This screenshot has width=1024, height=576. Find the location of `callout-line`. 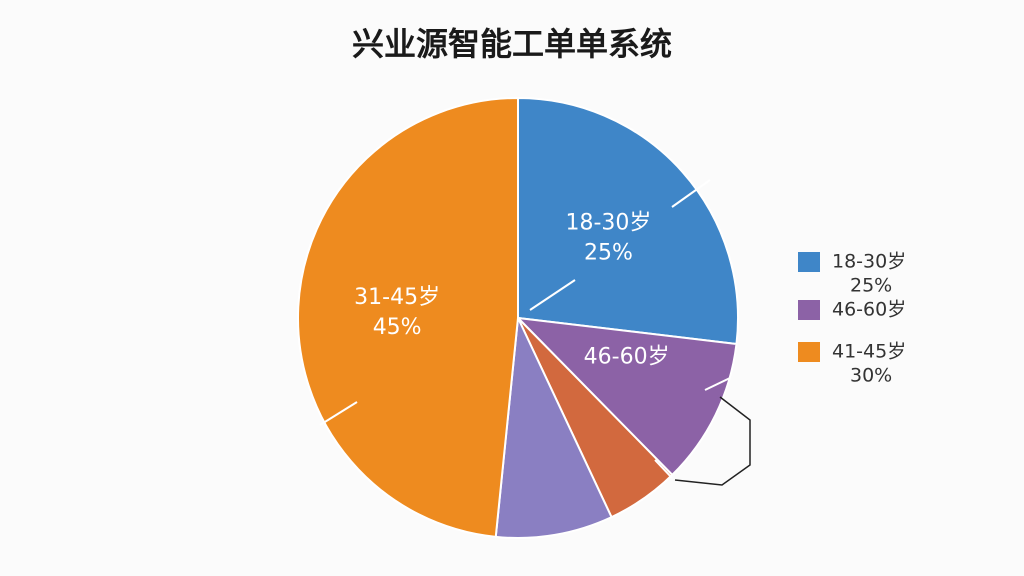

callout-line is located at coordinates (712, 441).